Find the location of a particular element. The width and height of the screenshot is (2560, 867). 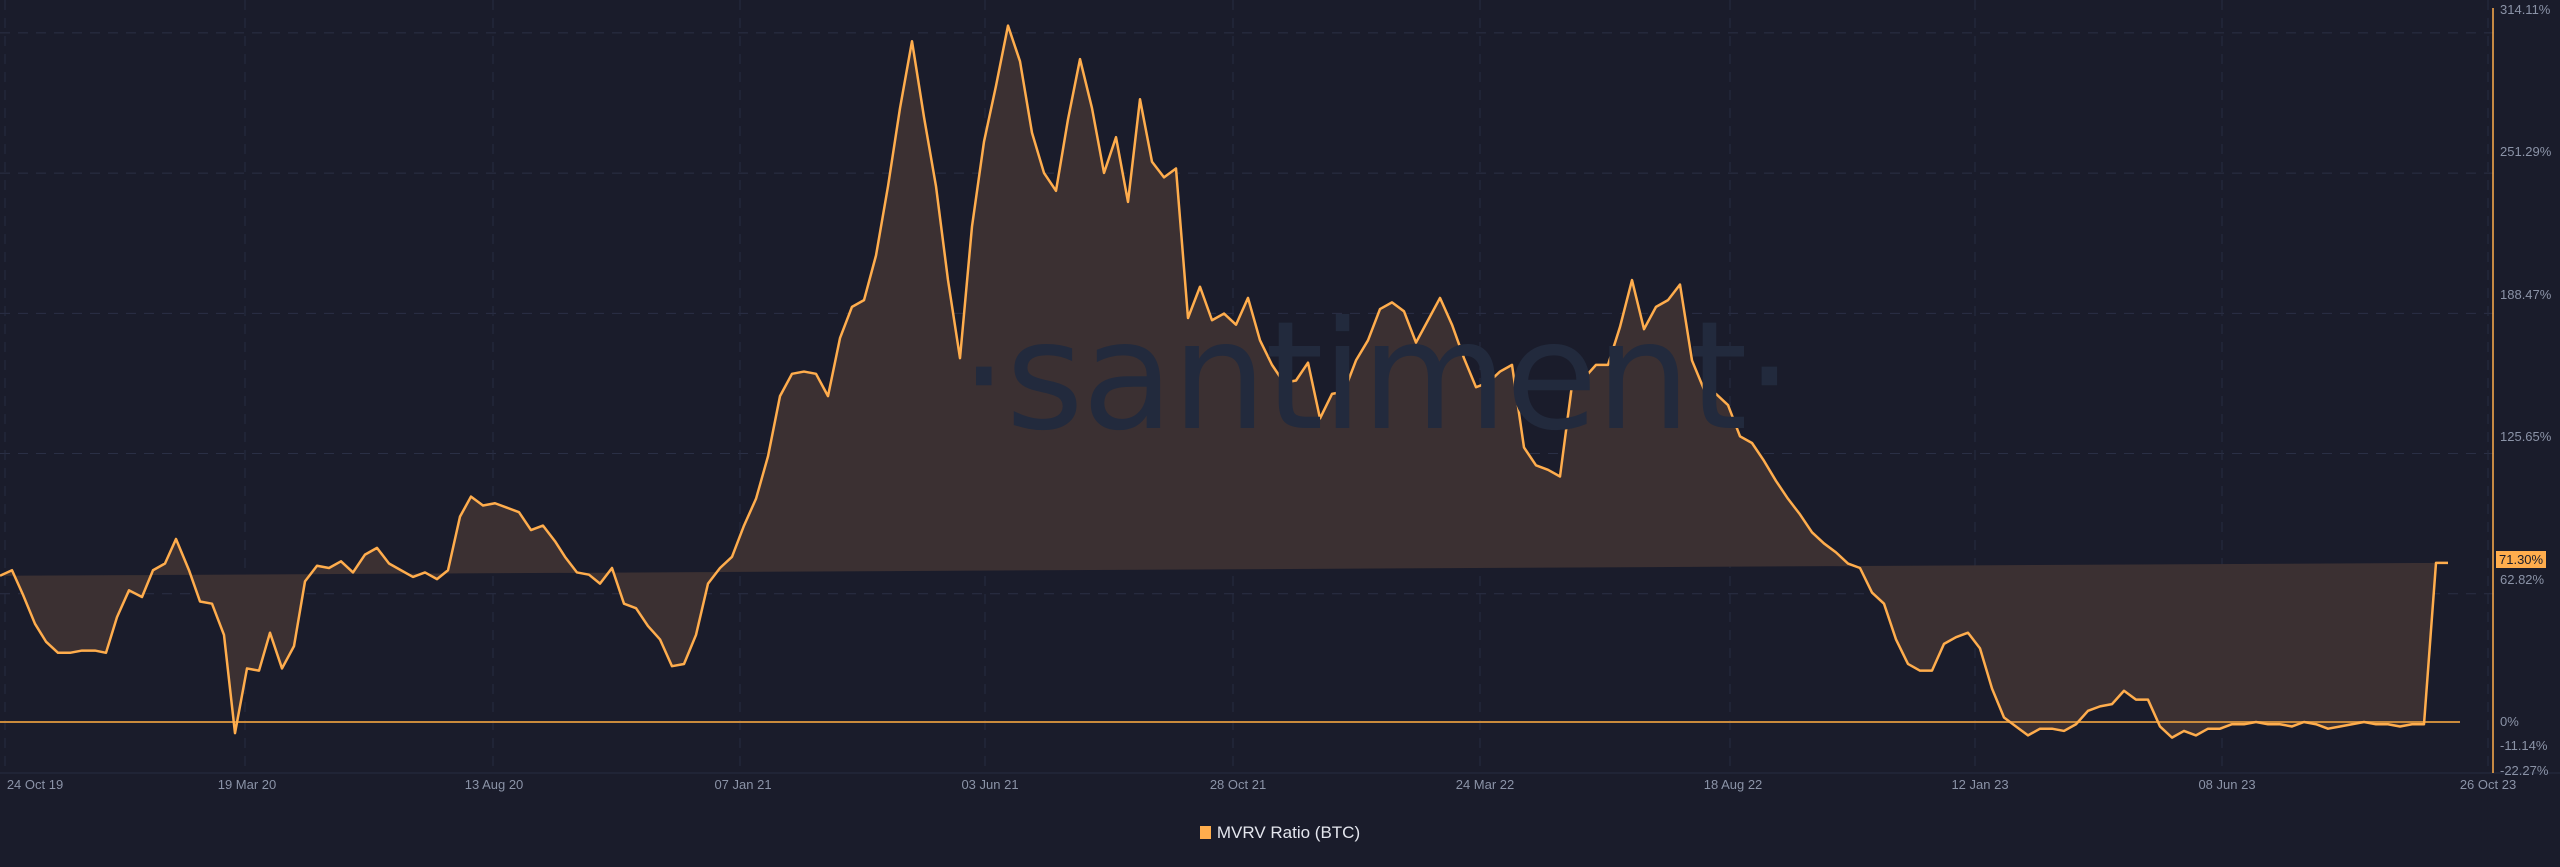

y-tick-label: 62.82% is located at coordinates (2522, 579).